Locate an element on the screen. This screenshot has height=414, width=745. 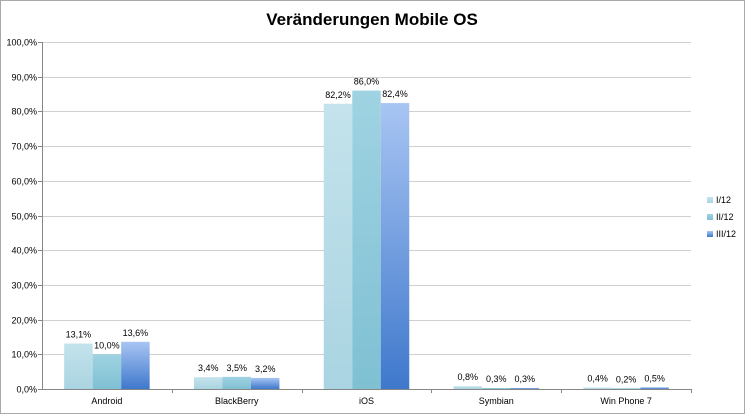
y-tick-label: 90,0% is located at coordinates (24, 78).